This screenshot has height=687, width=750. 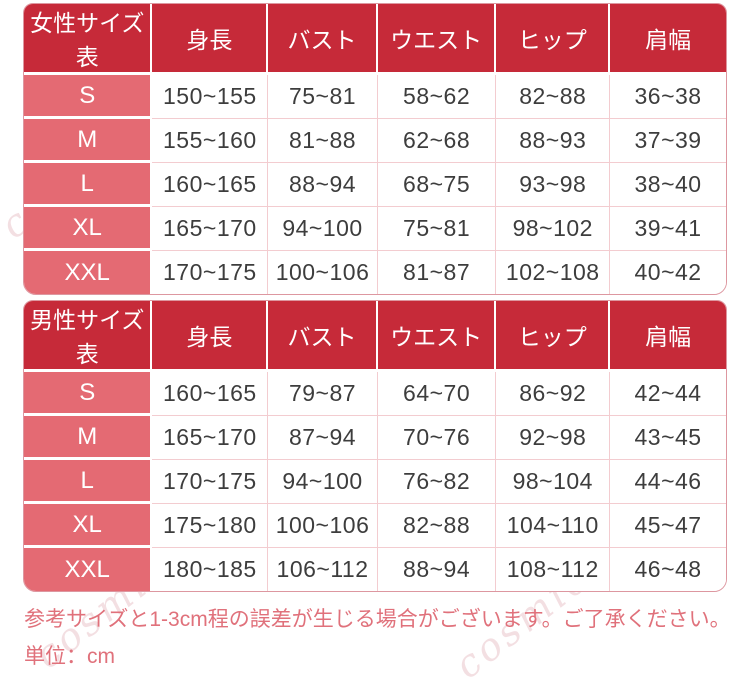 What do you see at coordinates (210, 97) in the screenshot?
I see `measurement-value-cell: 150~155` at bounding box center [210, 97].